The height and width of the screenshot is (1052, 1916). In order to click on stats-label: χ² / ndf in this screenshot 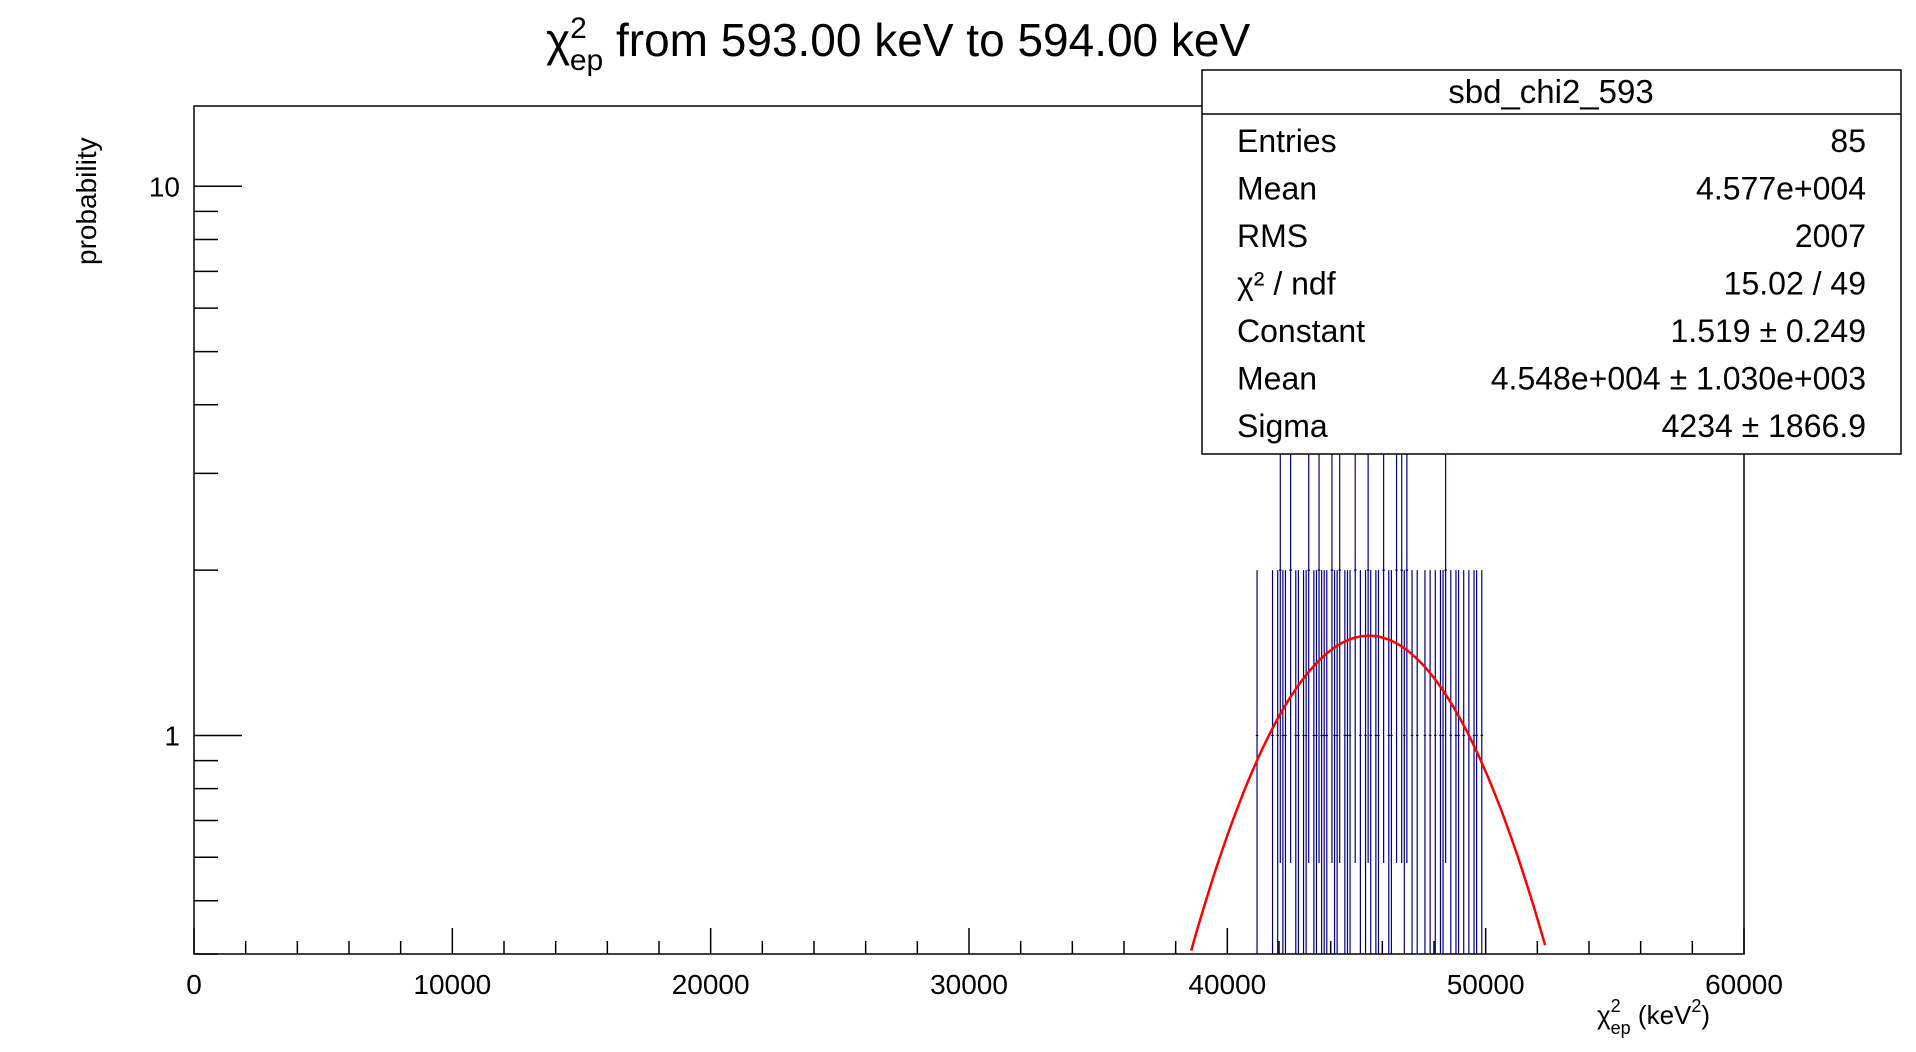, I will do `click(1286, 284)`.